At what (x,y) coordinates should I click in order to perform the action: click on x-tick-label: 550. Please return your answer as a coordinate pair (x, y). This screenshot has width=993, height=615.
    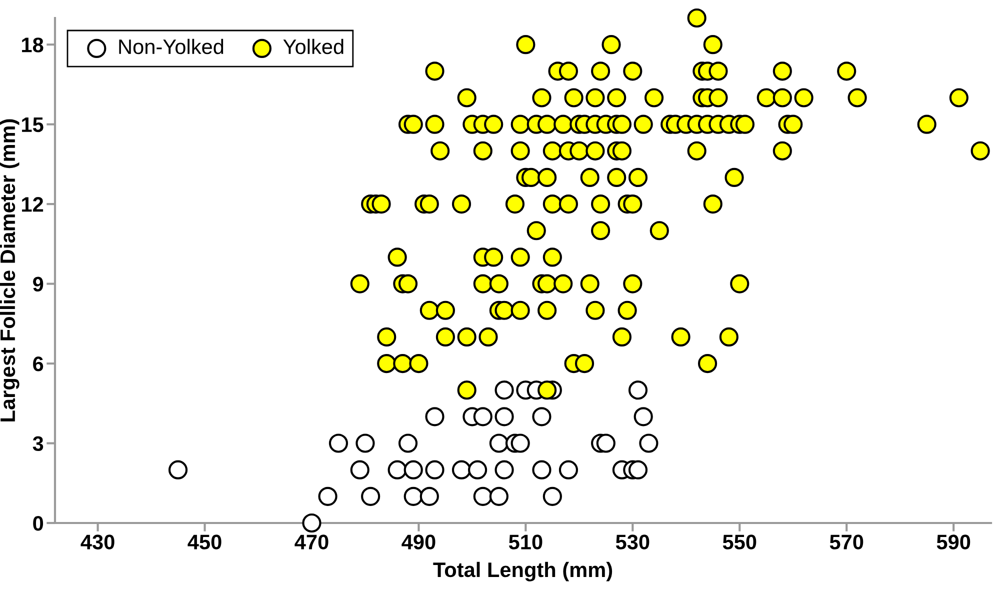
    Looking at the image, I should click on (739, 542).